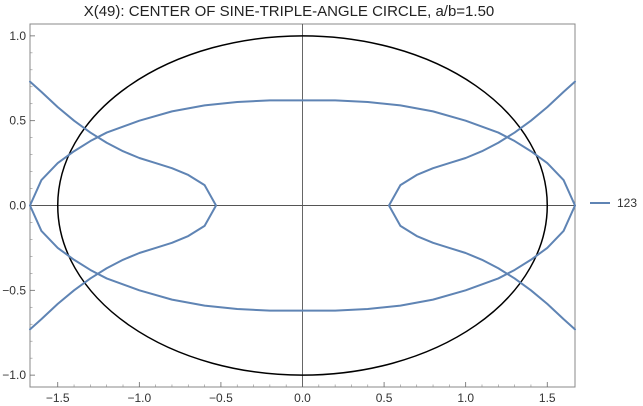 The height and width of the screenshot is (406, 643). Describe the element at coordinates (58, 398) in the screenshot. I see `x-tick-label: −1.5` at that location.